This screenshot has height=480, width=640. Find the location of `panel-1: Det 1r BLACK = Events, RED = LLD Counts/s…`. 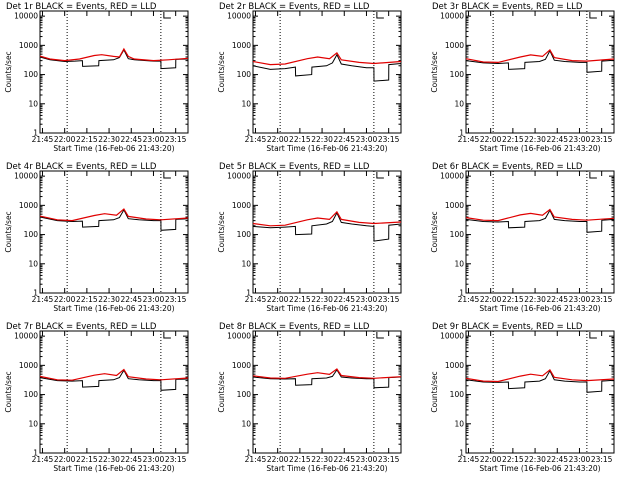

panel-1: Det 1r BLACK = Events, RED = LLD Counts/s… is located at coordinates (96, 77).